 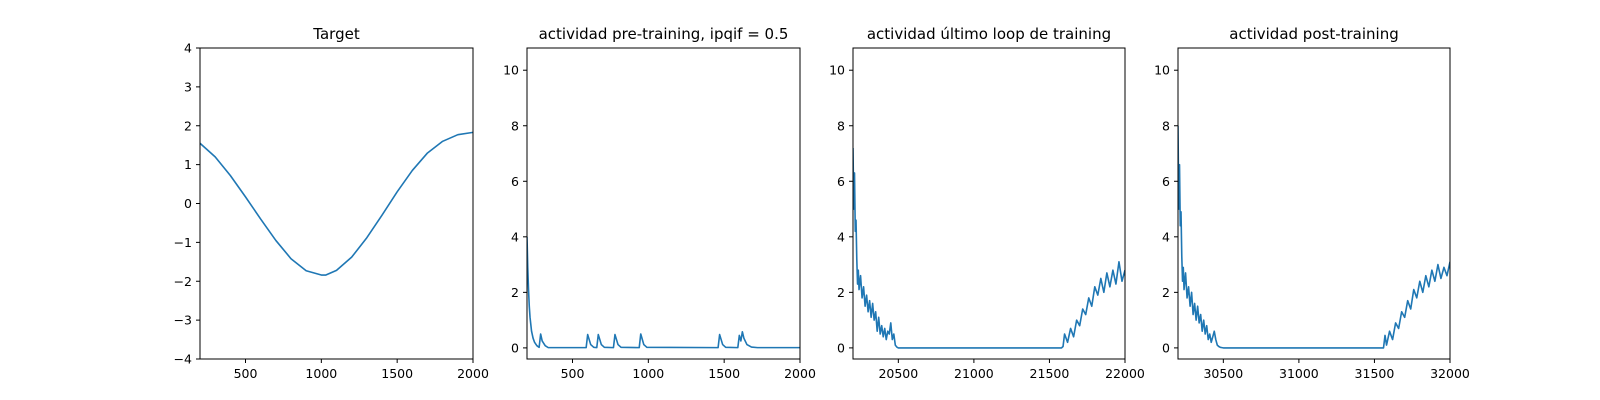 I want to click on y-tick-label: −4, so click(x=183, y=359).